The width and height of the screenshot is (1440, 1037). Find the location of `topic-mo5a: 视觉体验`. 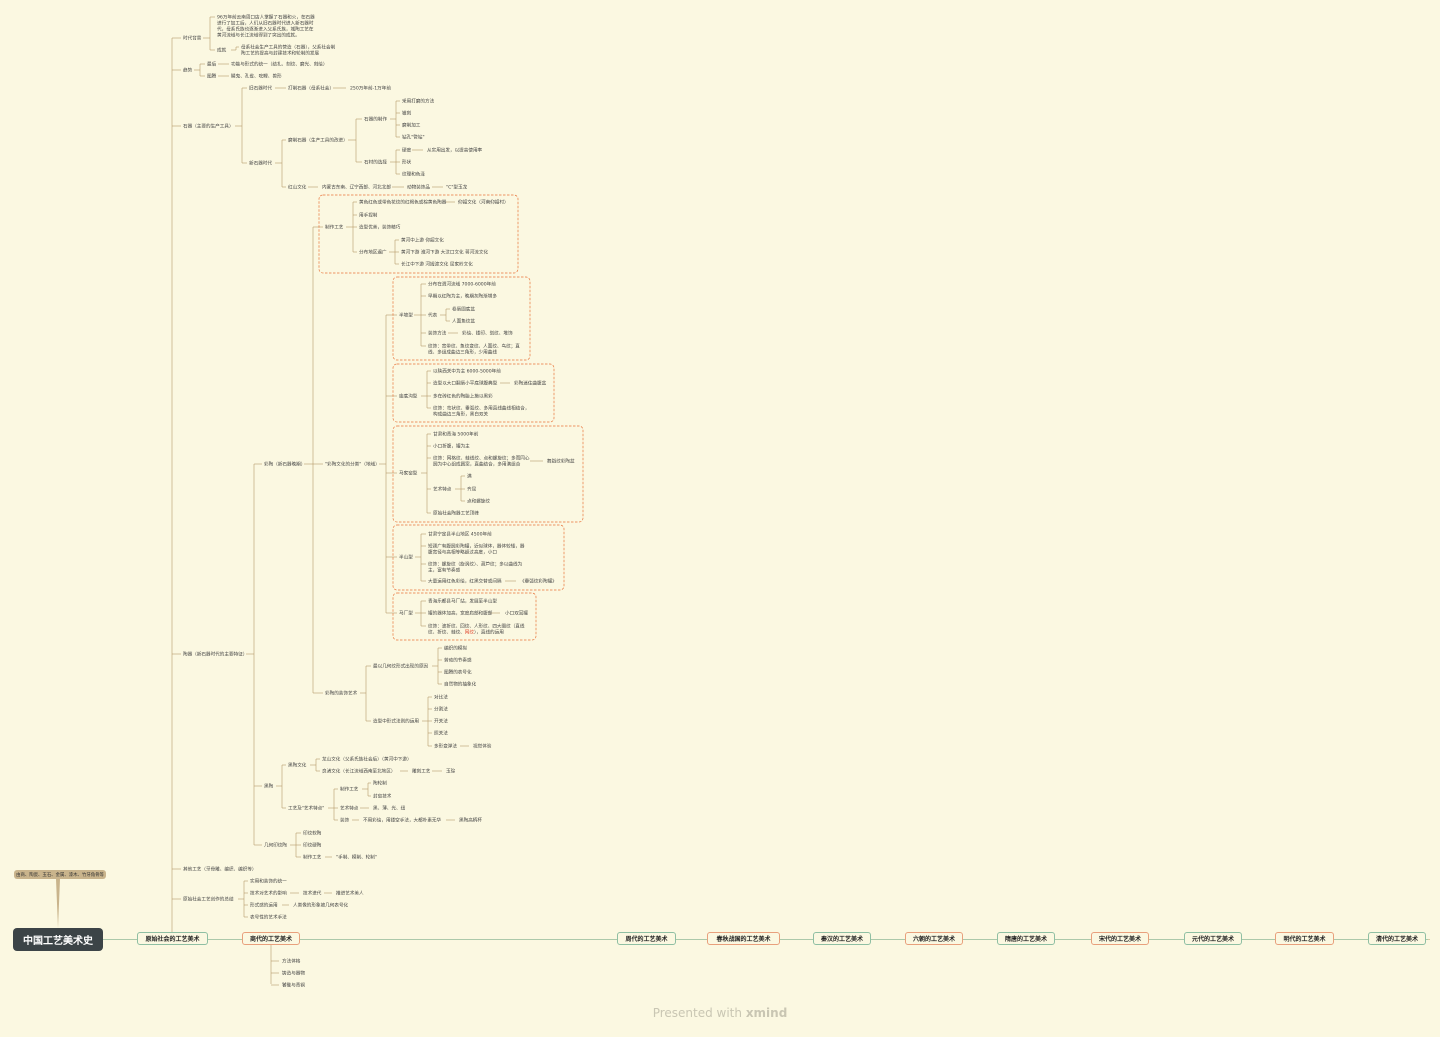

topic-mo5a: 视觉体验 is located at coordinates (482, 746).